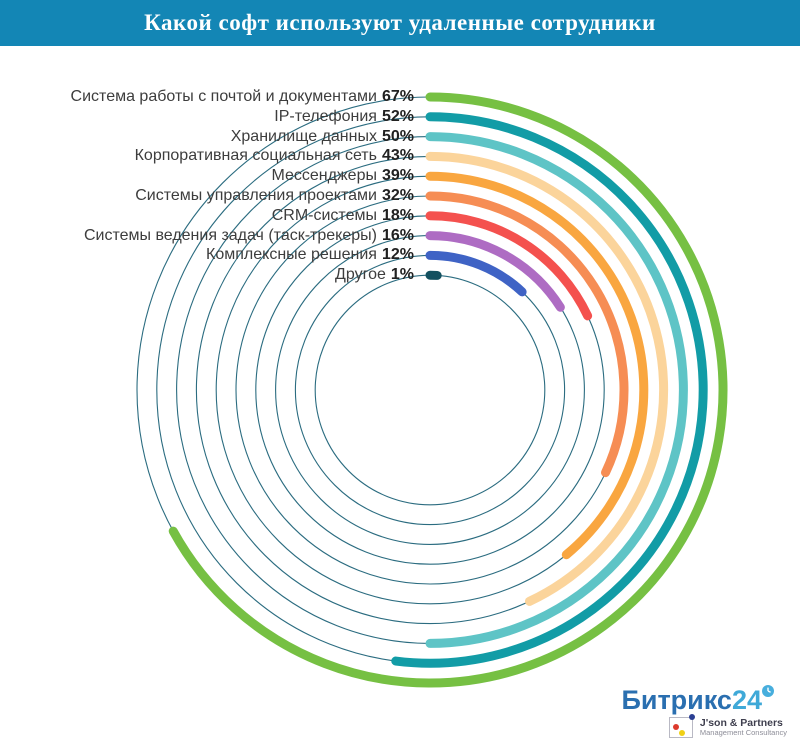 This screenshot has height=748, width=800. Describe the element at coordinates (741, 722) in the screenshot. I see `json-partners-name: J'son & Partners` at that location.